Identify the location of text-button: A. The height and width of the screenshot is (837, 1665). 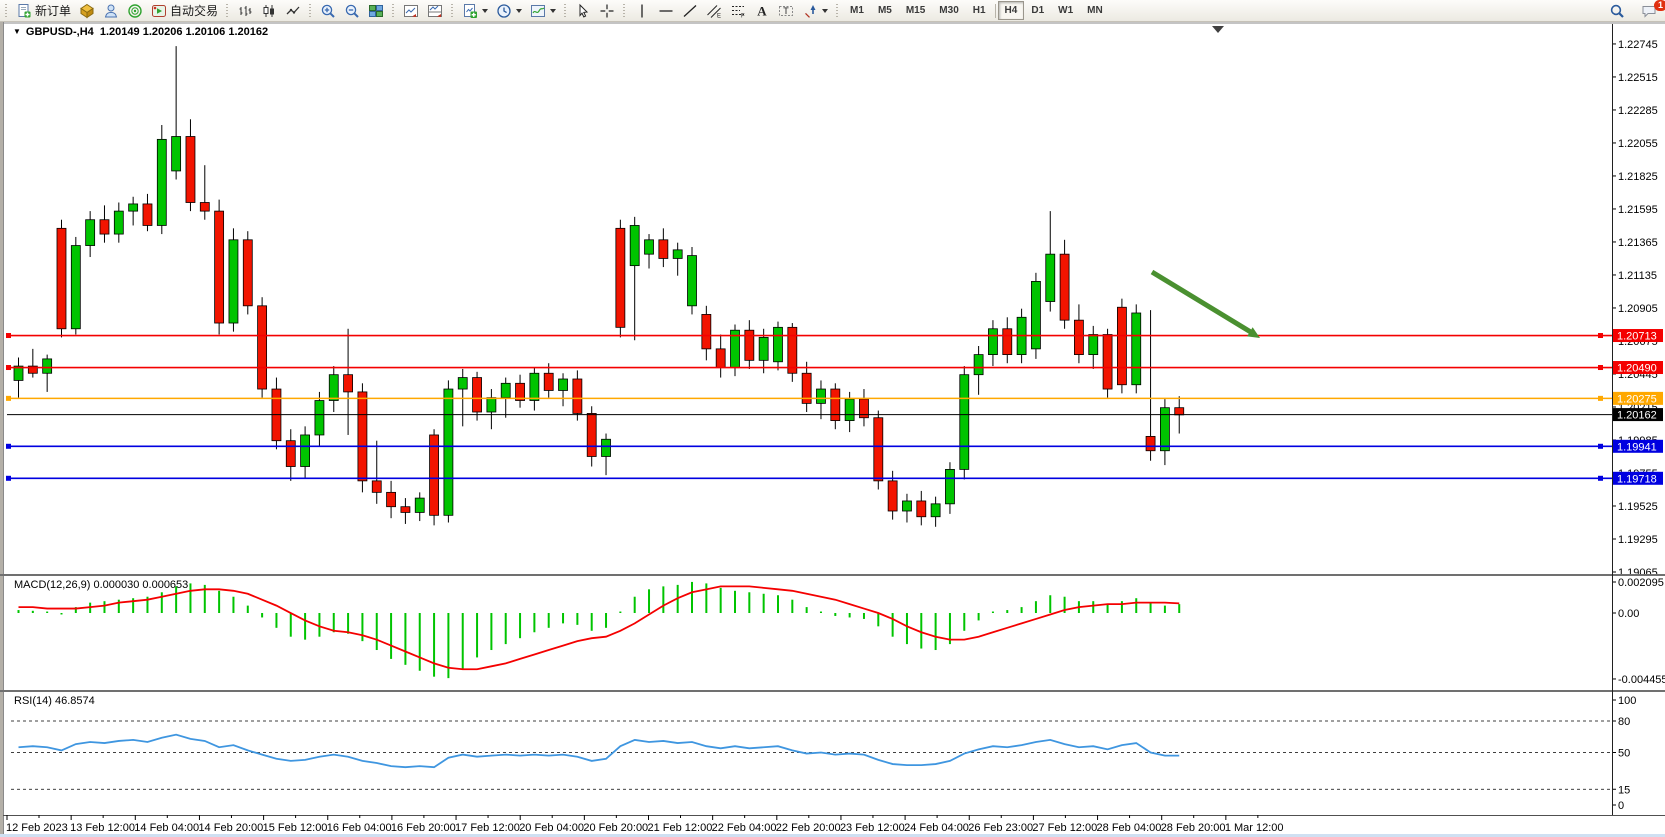
(762, 11).